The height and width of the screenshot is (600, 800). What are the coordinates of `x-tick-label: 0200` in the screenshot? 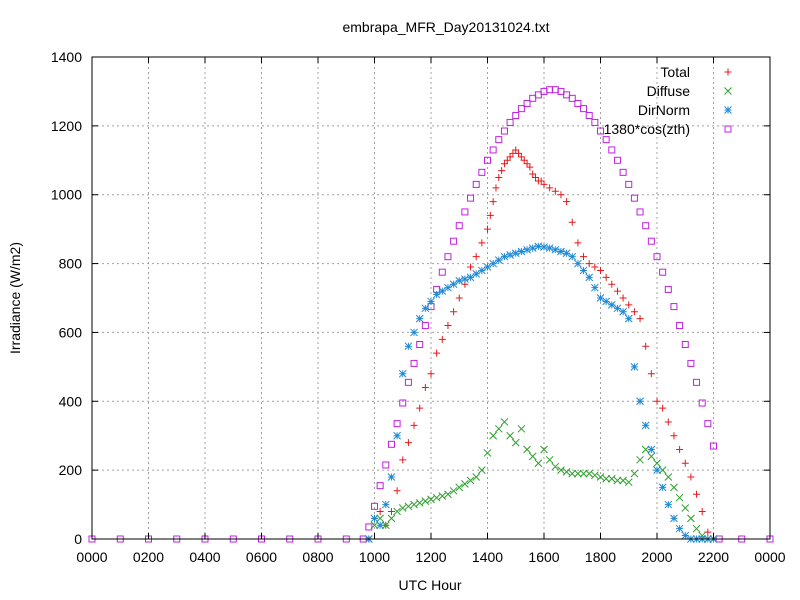 It's located at (148, 557).